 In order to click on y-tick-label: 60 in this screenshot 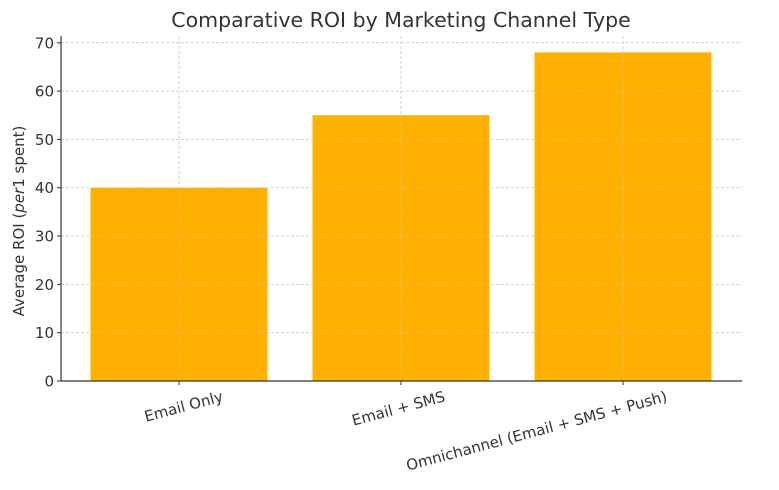, I will do `click(44, 92)`.